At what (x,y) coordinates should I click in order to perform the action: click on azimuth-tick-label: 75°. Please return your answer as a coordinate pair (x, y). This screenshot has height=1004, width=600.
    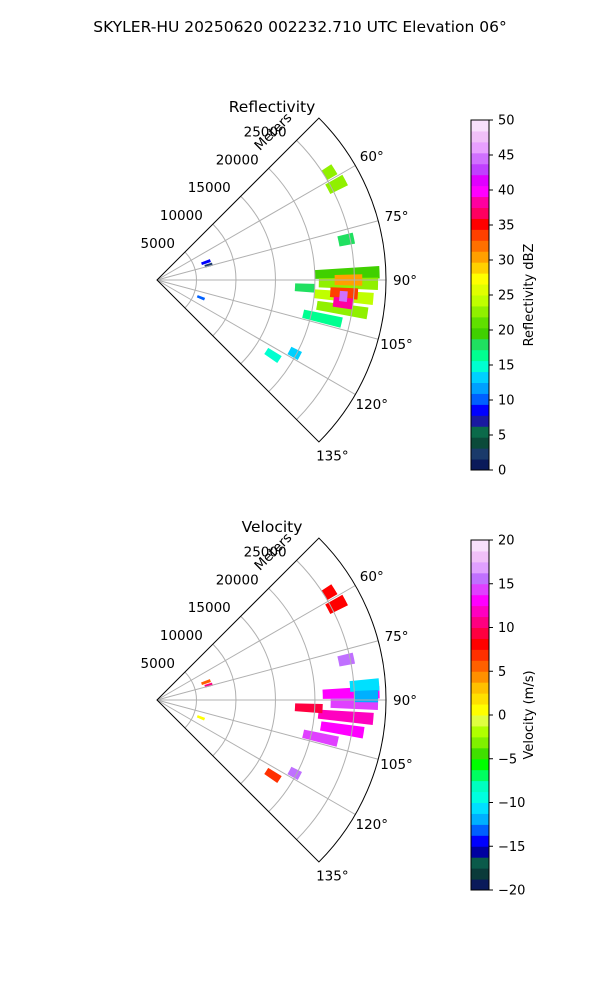
    Looking at the image, I should click on (397, 637).